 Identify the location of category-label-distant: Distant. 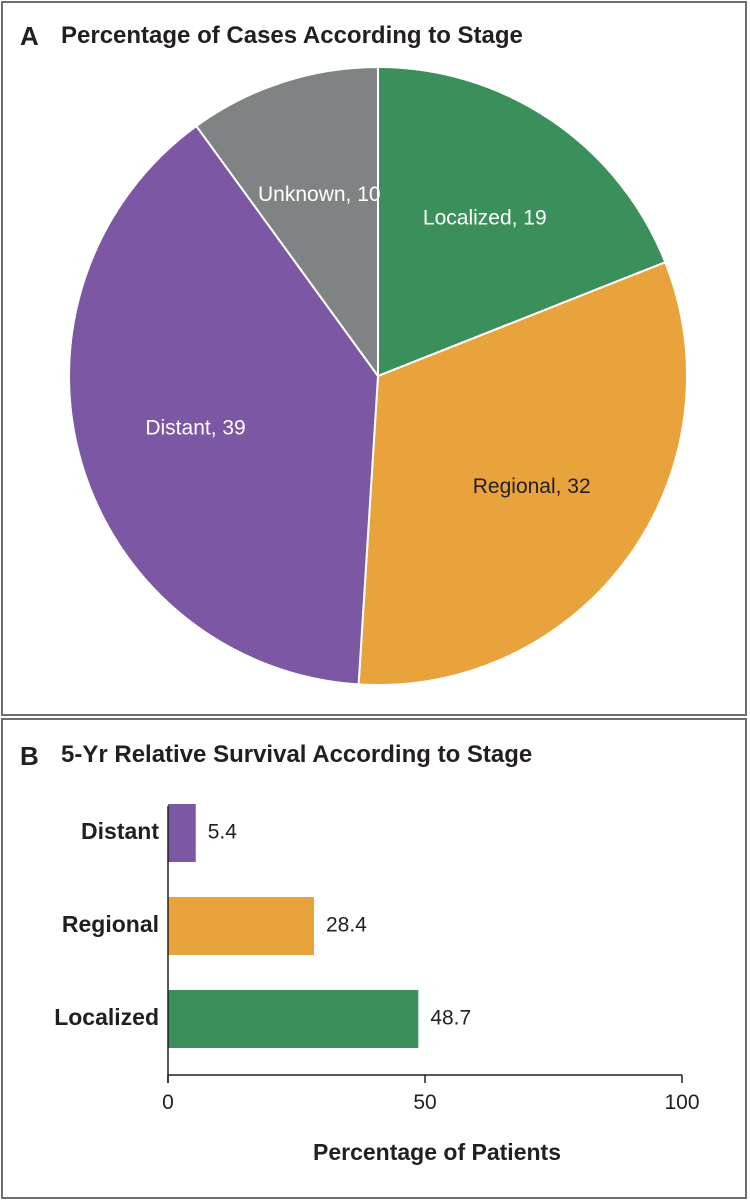
(120, 831).